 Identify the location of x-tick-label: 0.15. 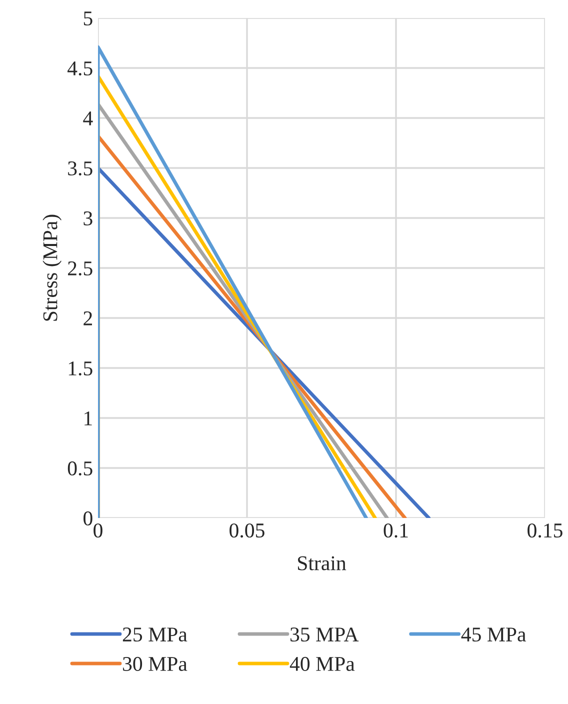
(545, 530).